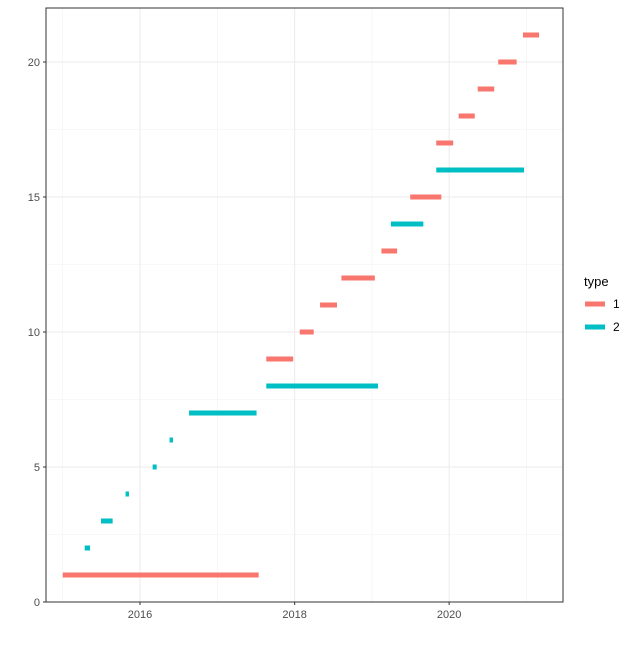  What do you see at coordinates (34, 63) in the screenshot?
I see `y-tick-label: 20` at bounding box center [34, 63].